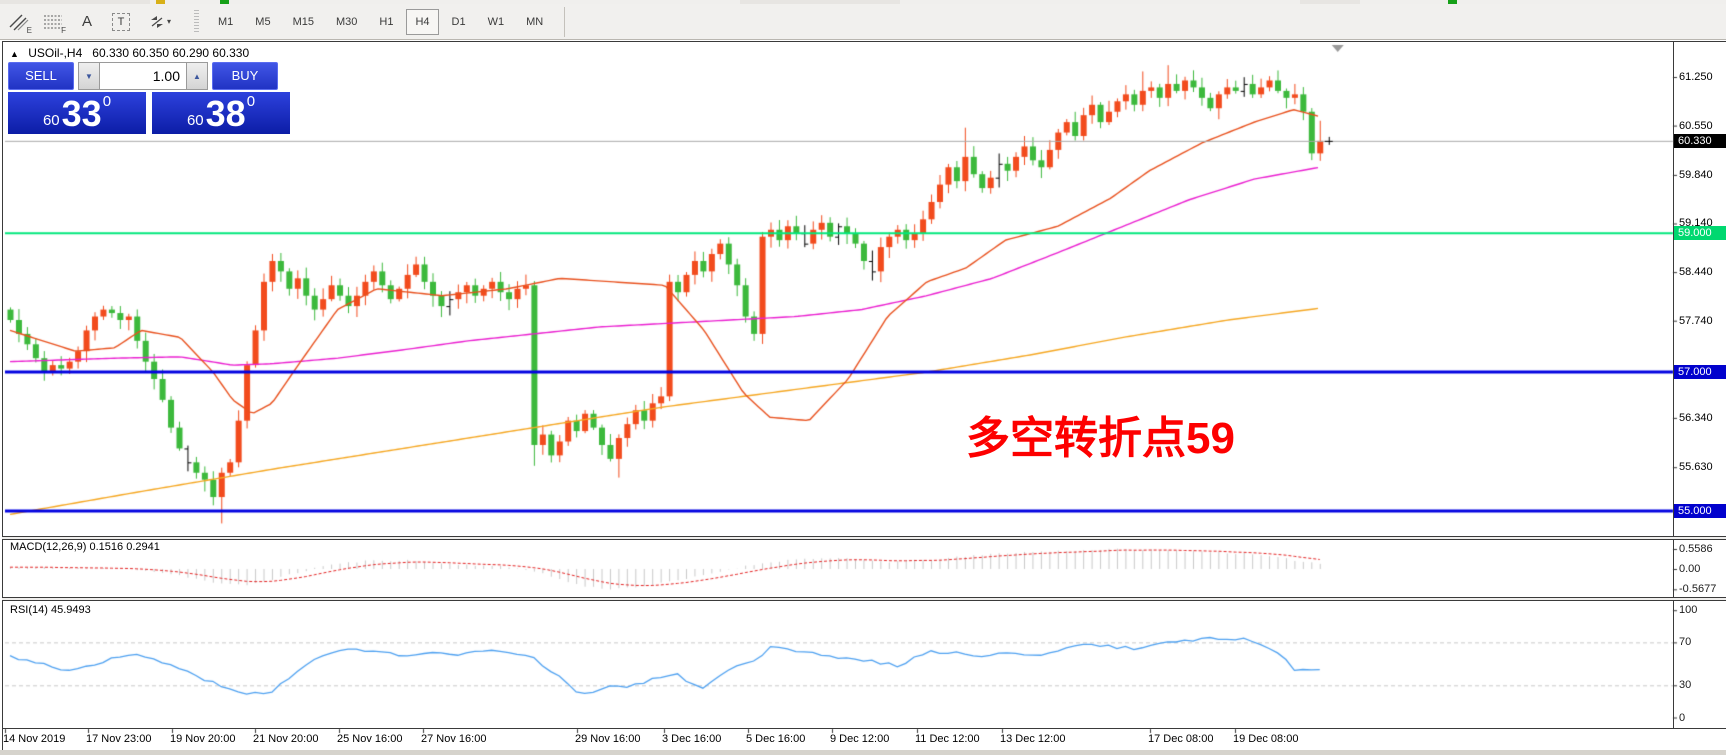  What do you see at coordinates (48, 547) in the screenshot?
I see `macd-name: MACD(12,26,9)` at bounding box center [48, 547].